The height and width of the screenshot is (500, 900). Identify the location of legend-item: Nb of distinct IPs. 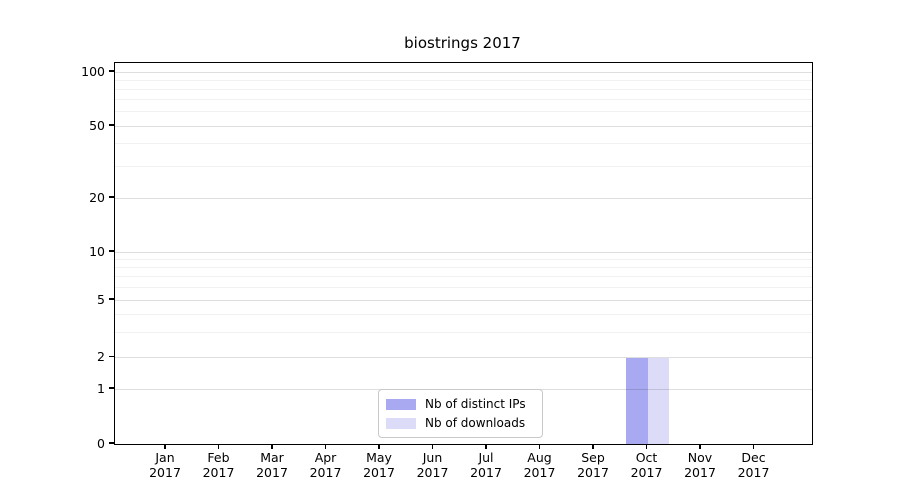
(460, 404).